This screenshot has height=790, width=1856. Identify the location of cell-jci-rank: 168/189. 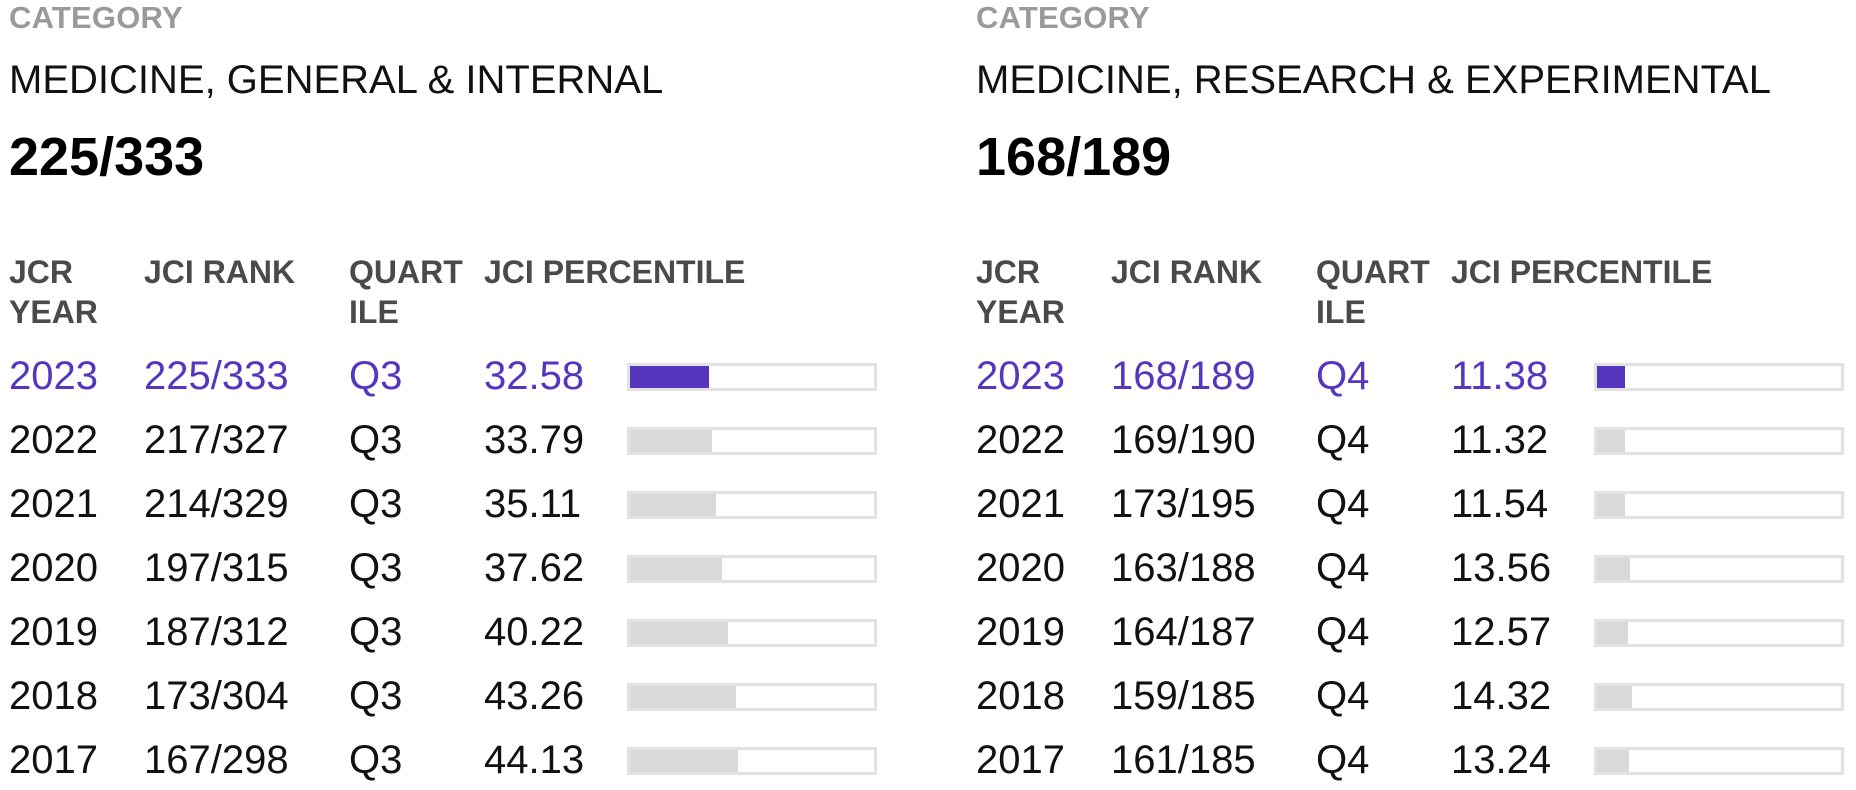
(1183, 376).